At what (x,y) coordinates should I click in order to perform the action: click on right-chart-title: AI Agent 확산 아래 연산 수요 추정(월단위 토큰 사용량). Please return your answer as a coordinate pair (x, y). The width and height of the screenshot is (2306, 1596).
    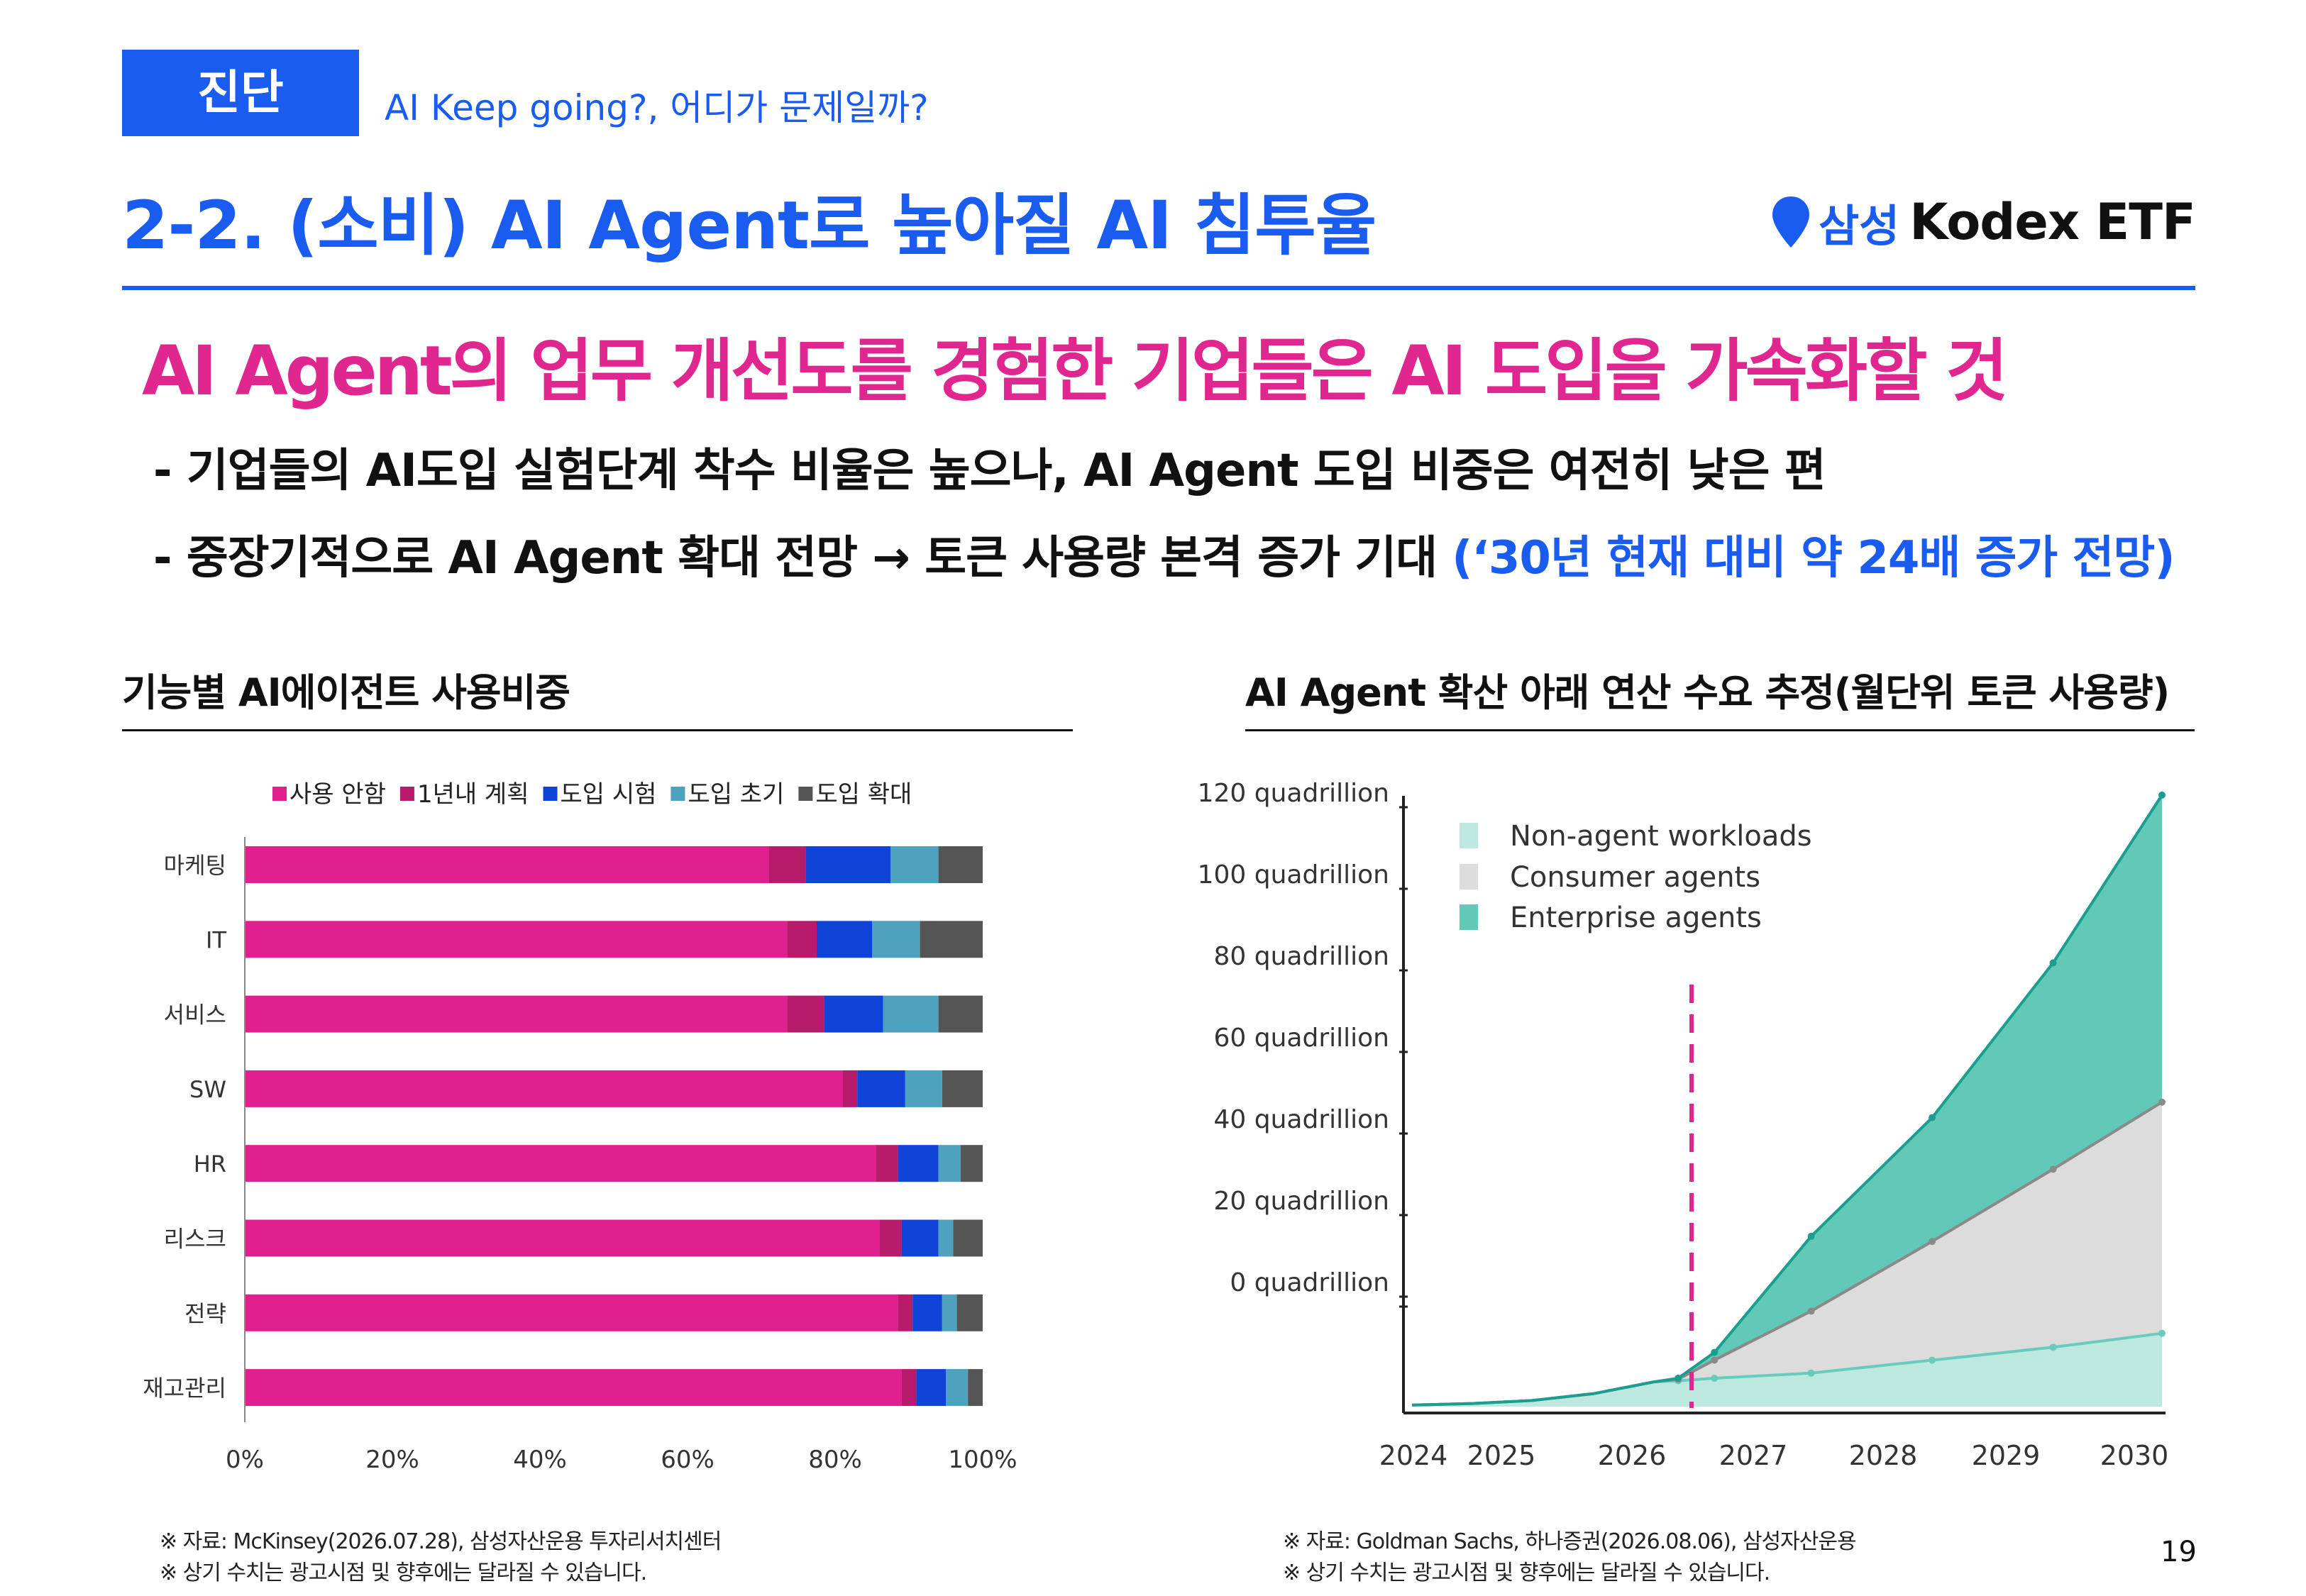
    Looking at the image, I should click on (1708, 692).